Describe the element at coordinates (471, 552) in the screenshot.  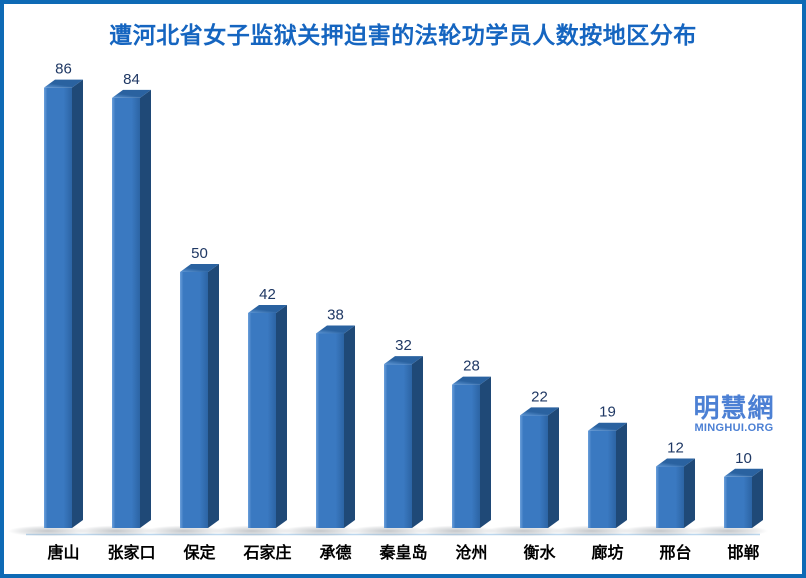
I see `bar-category-label: 沧州` at that location.